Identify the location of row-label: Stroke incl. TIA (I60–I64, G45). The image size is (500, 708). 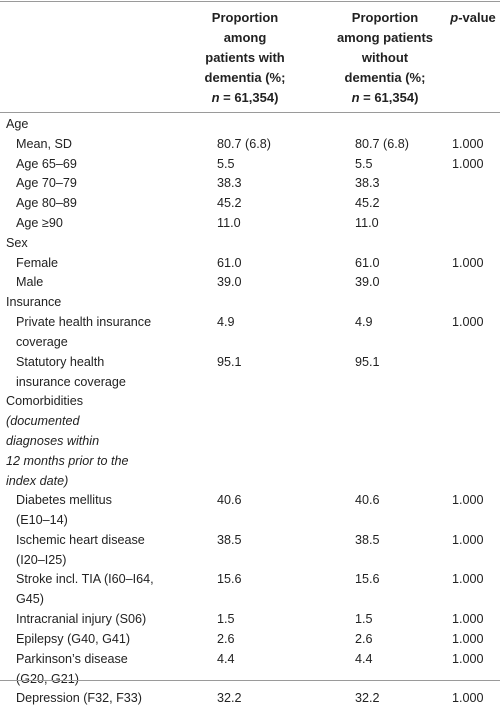
(85, 589).